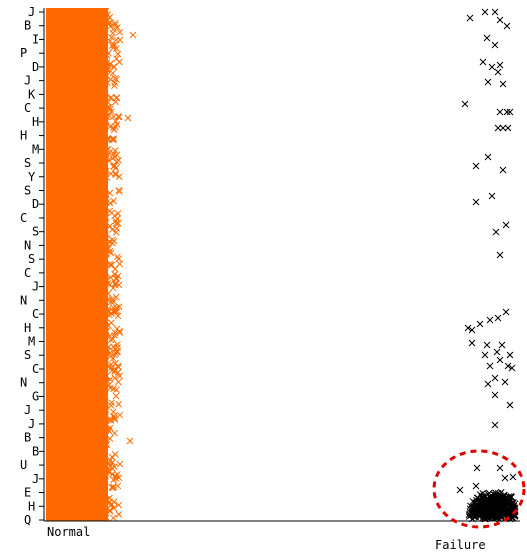 This screenshot has height=554, width=527. I want to click on y-tick-label: E, so click(27, 493).